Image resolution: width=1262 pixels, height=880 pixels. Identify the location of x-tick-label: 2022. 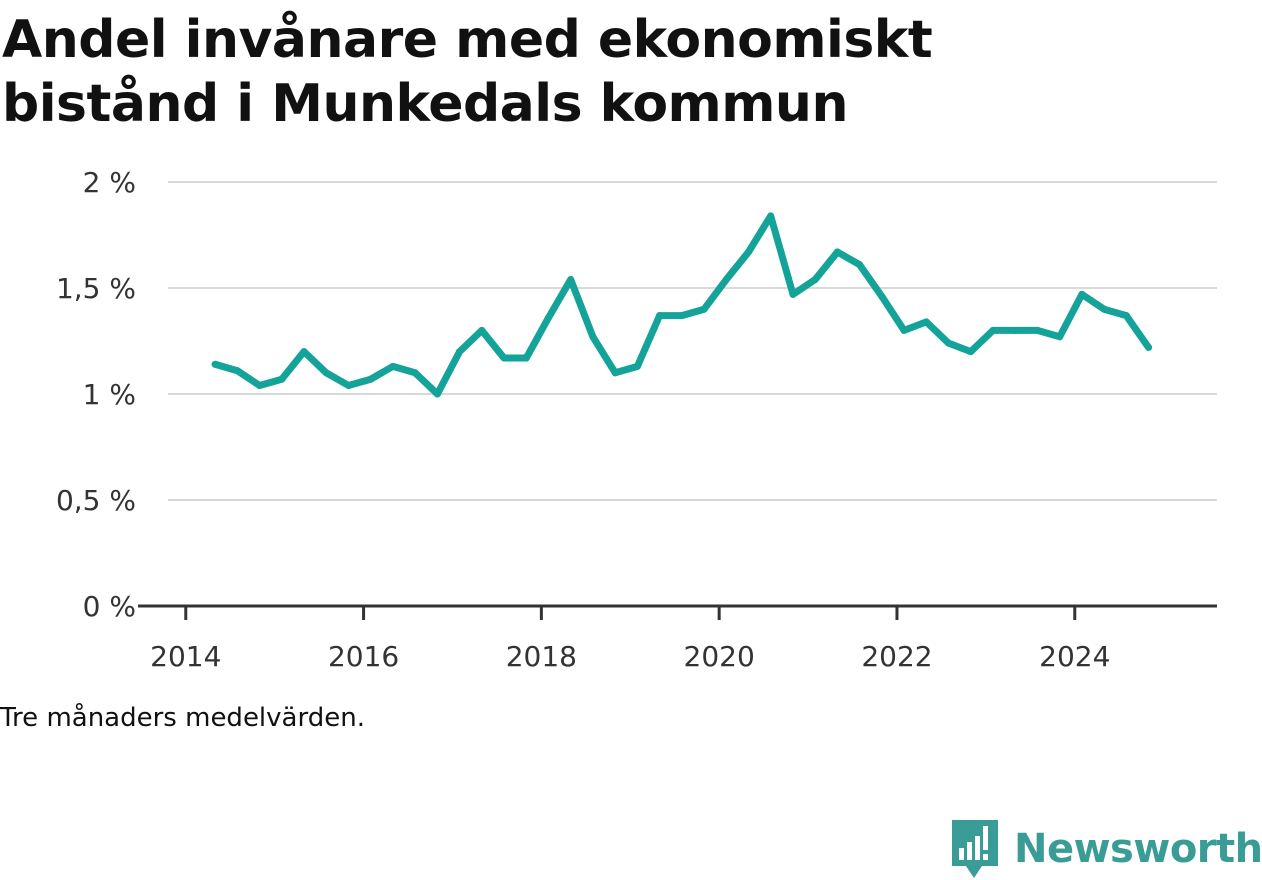
(896, 656).